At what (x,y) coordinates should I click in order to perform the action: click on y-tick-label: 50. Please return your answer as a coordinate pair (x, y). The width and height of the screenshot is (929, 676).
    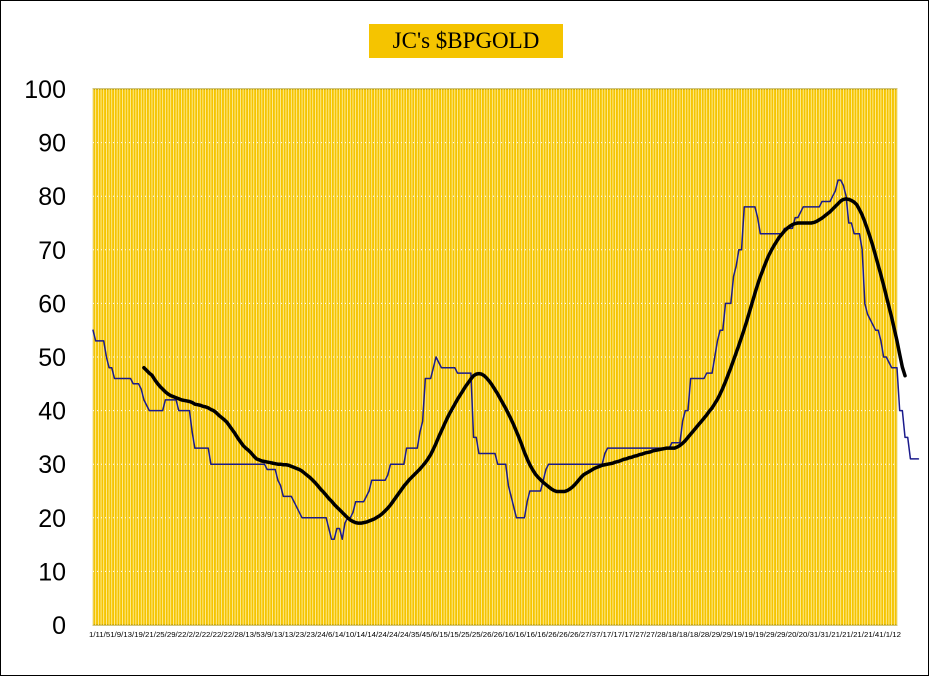
    Looking at the image, I should click on (52, 358).